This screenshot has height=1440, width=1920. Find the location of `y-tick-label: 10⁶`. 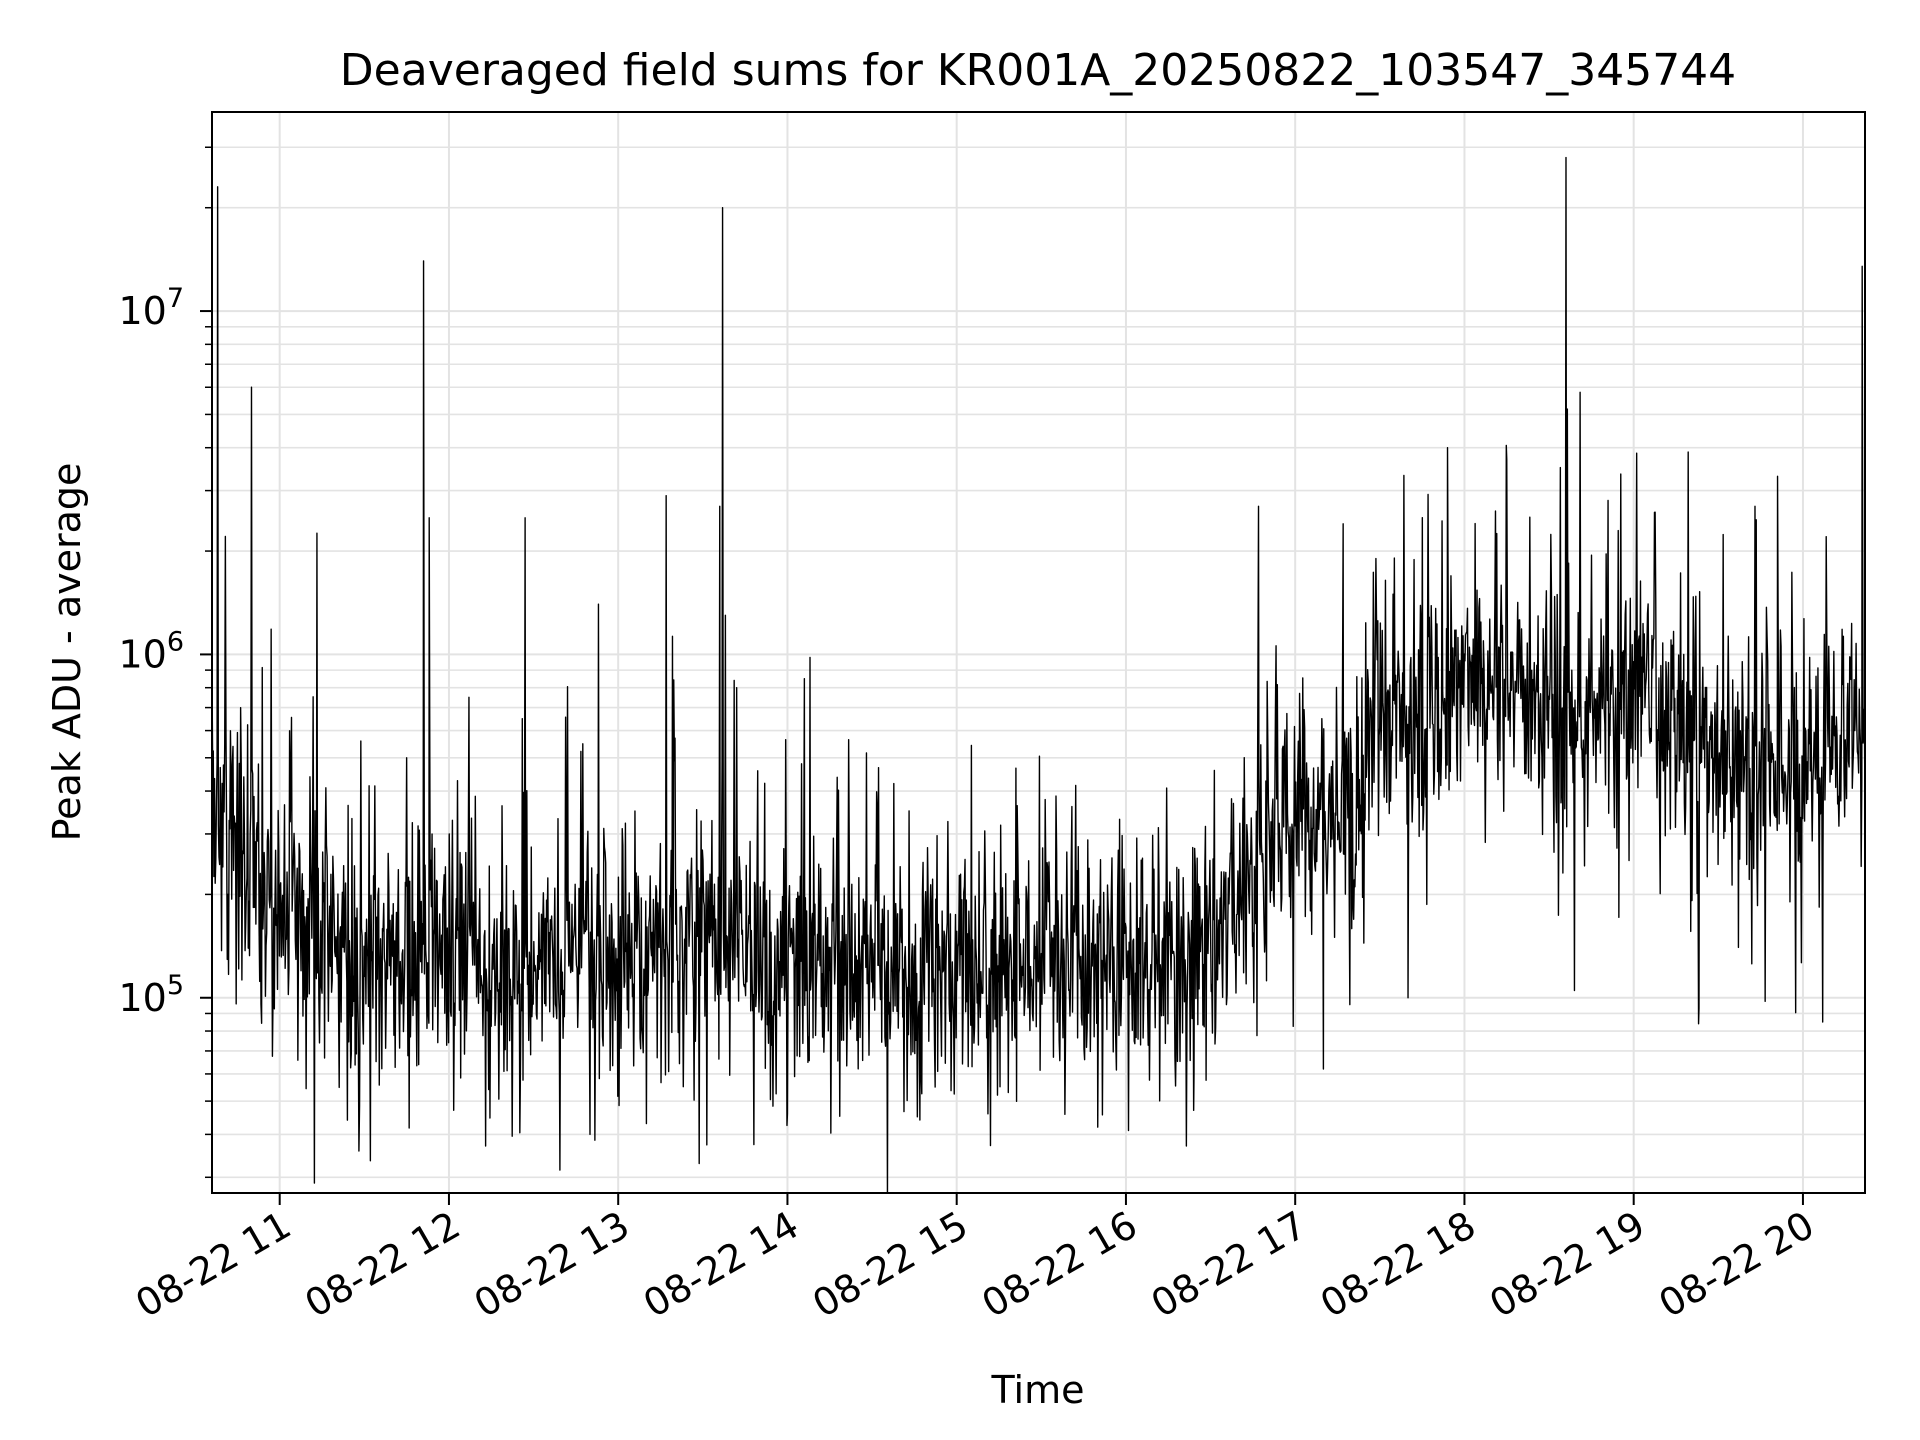

y-tick-label: 10⁶ is located at coordinates (151, 651).